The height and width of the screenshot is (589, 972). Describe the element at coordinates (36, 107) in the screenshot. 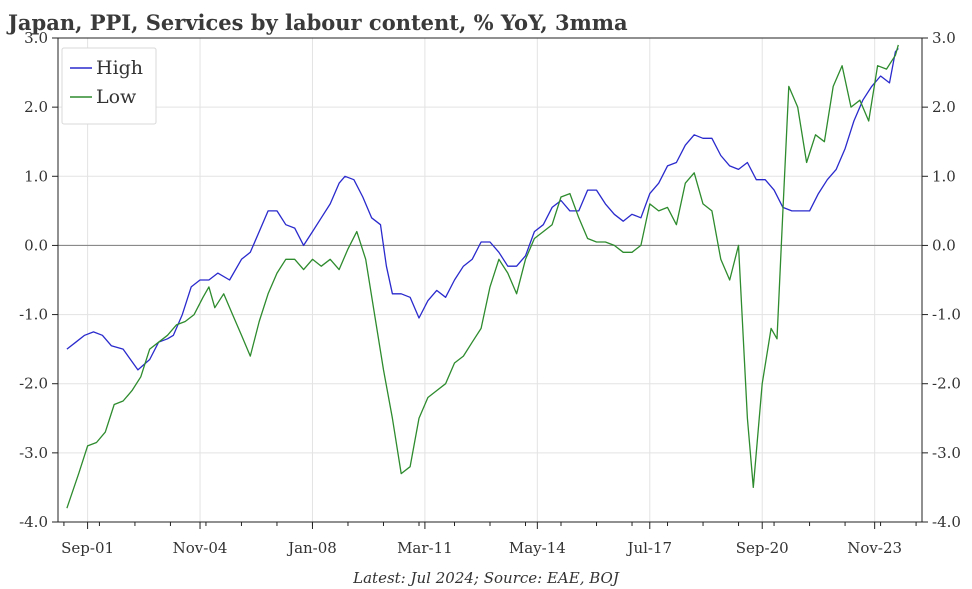

I see `y-tick-label-left: 2.0` at that location.